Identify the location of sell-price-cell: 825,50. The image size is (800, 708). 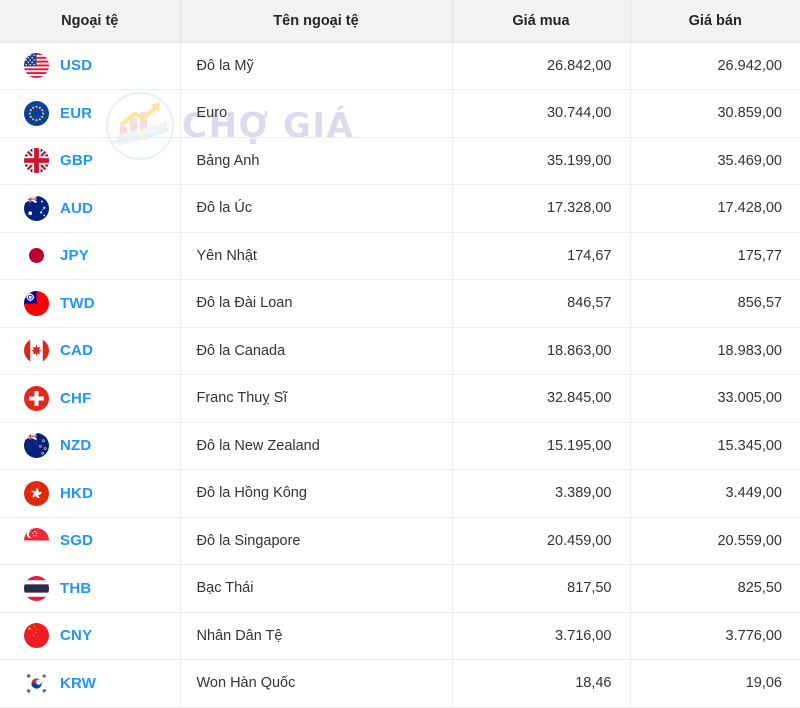
(715, 588).